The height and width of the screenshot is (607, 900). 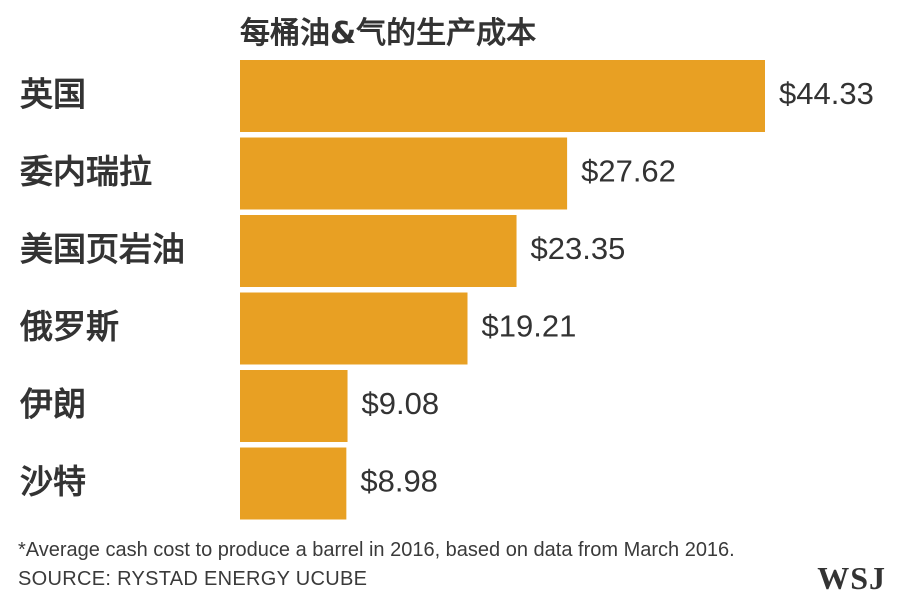 What do you see at coordinates (401, 403) in the screenshot?
I see `value-label: $9.08` at bounding box center [401, 403].